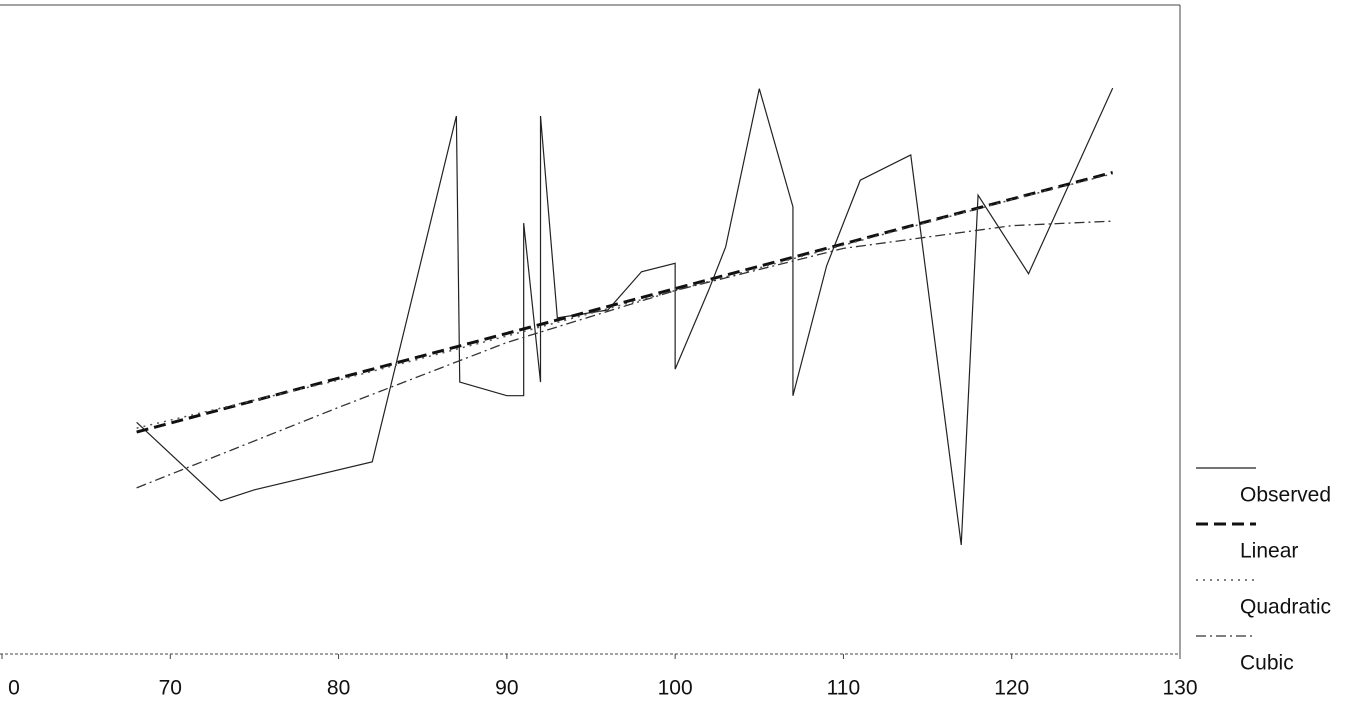  What do you see at coordinates (1011, 688) in the screenshot?
I see `x-tick-label: 120` at bounding box center [1011, 688].